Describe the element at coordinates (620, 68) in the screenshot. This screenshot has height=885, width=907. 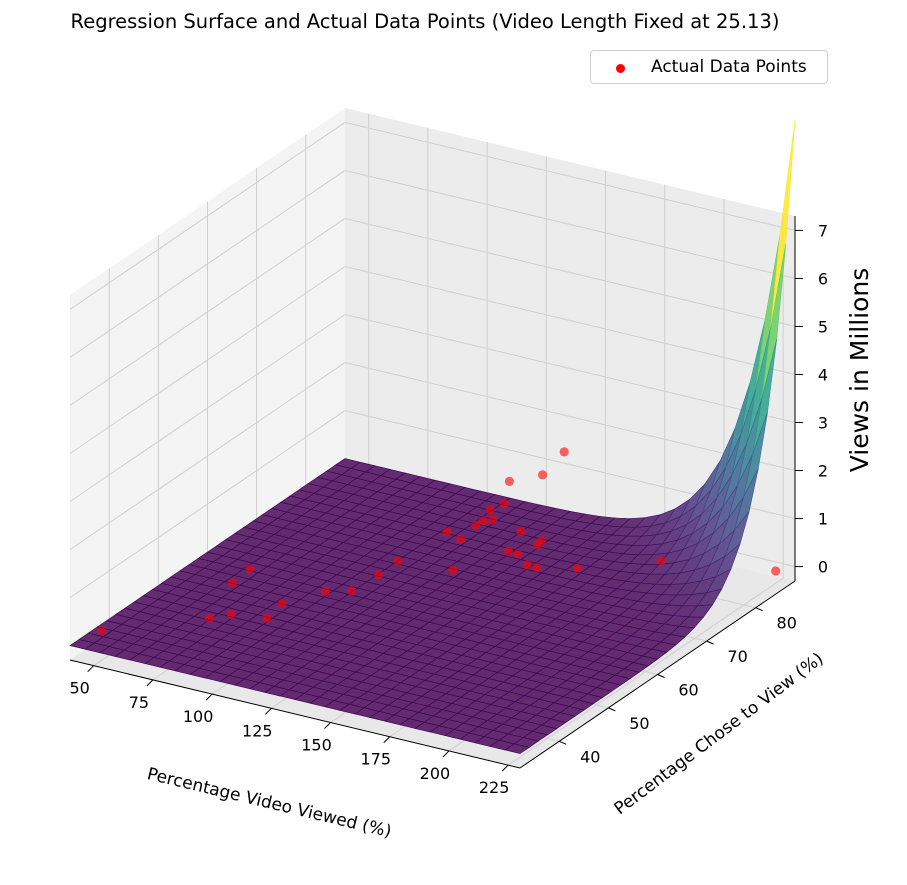
I see `legend-marker` at that location.